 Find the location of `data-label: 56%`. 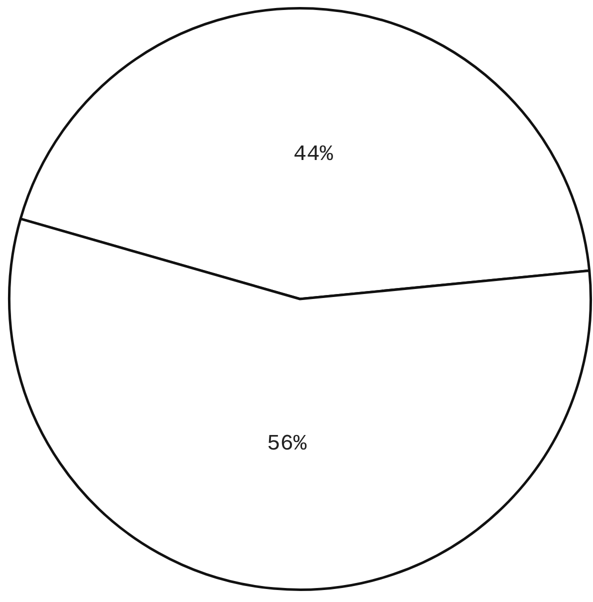

data-label: 56% is located at coordinates (287, 444).